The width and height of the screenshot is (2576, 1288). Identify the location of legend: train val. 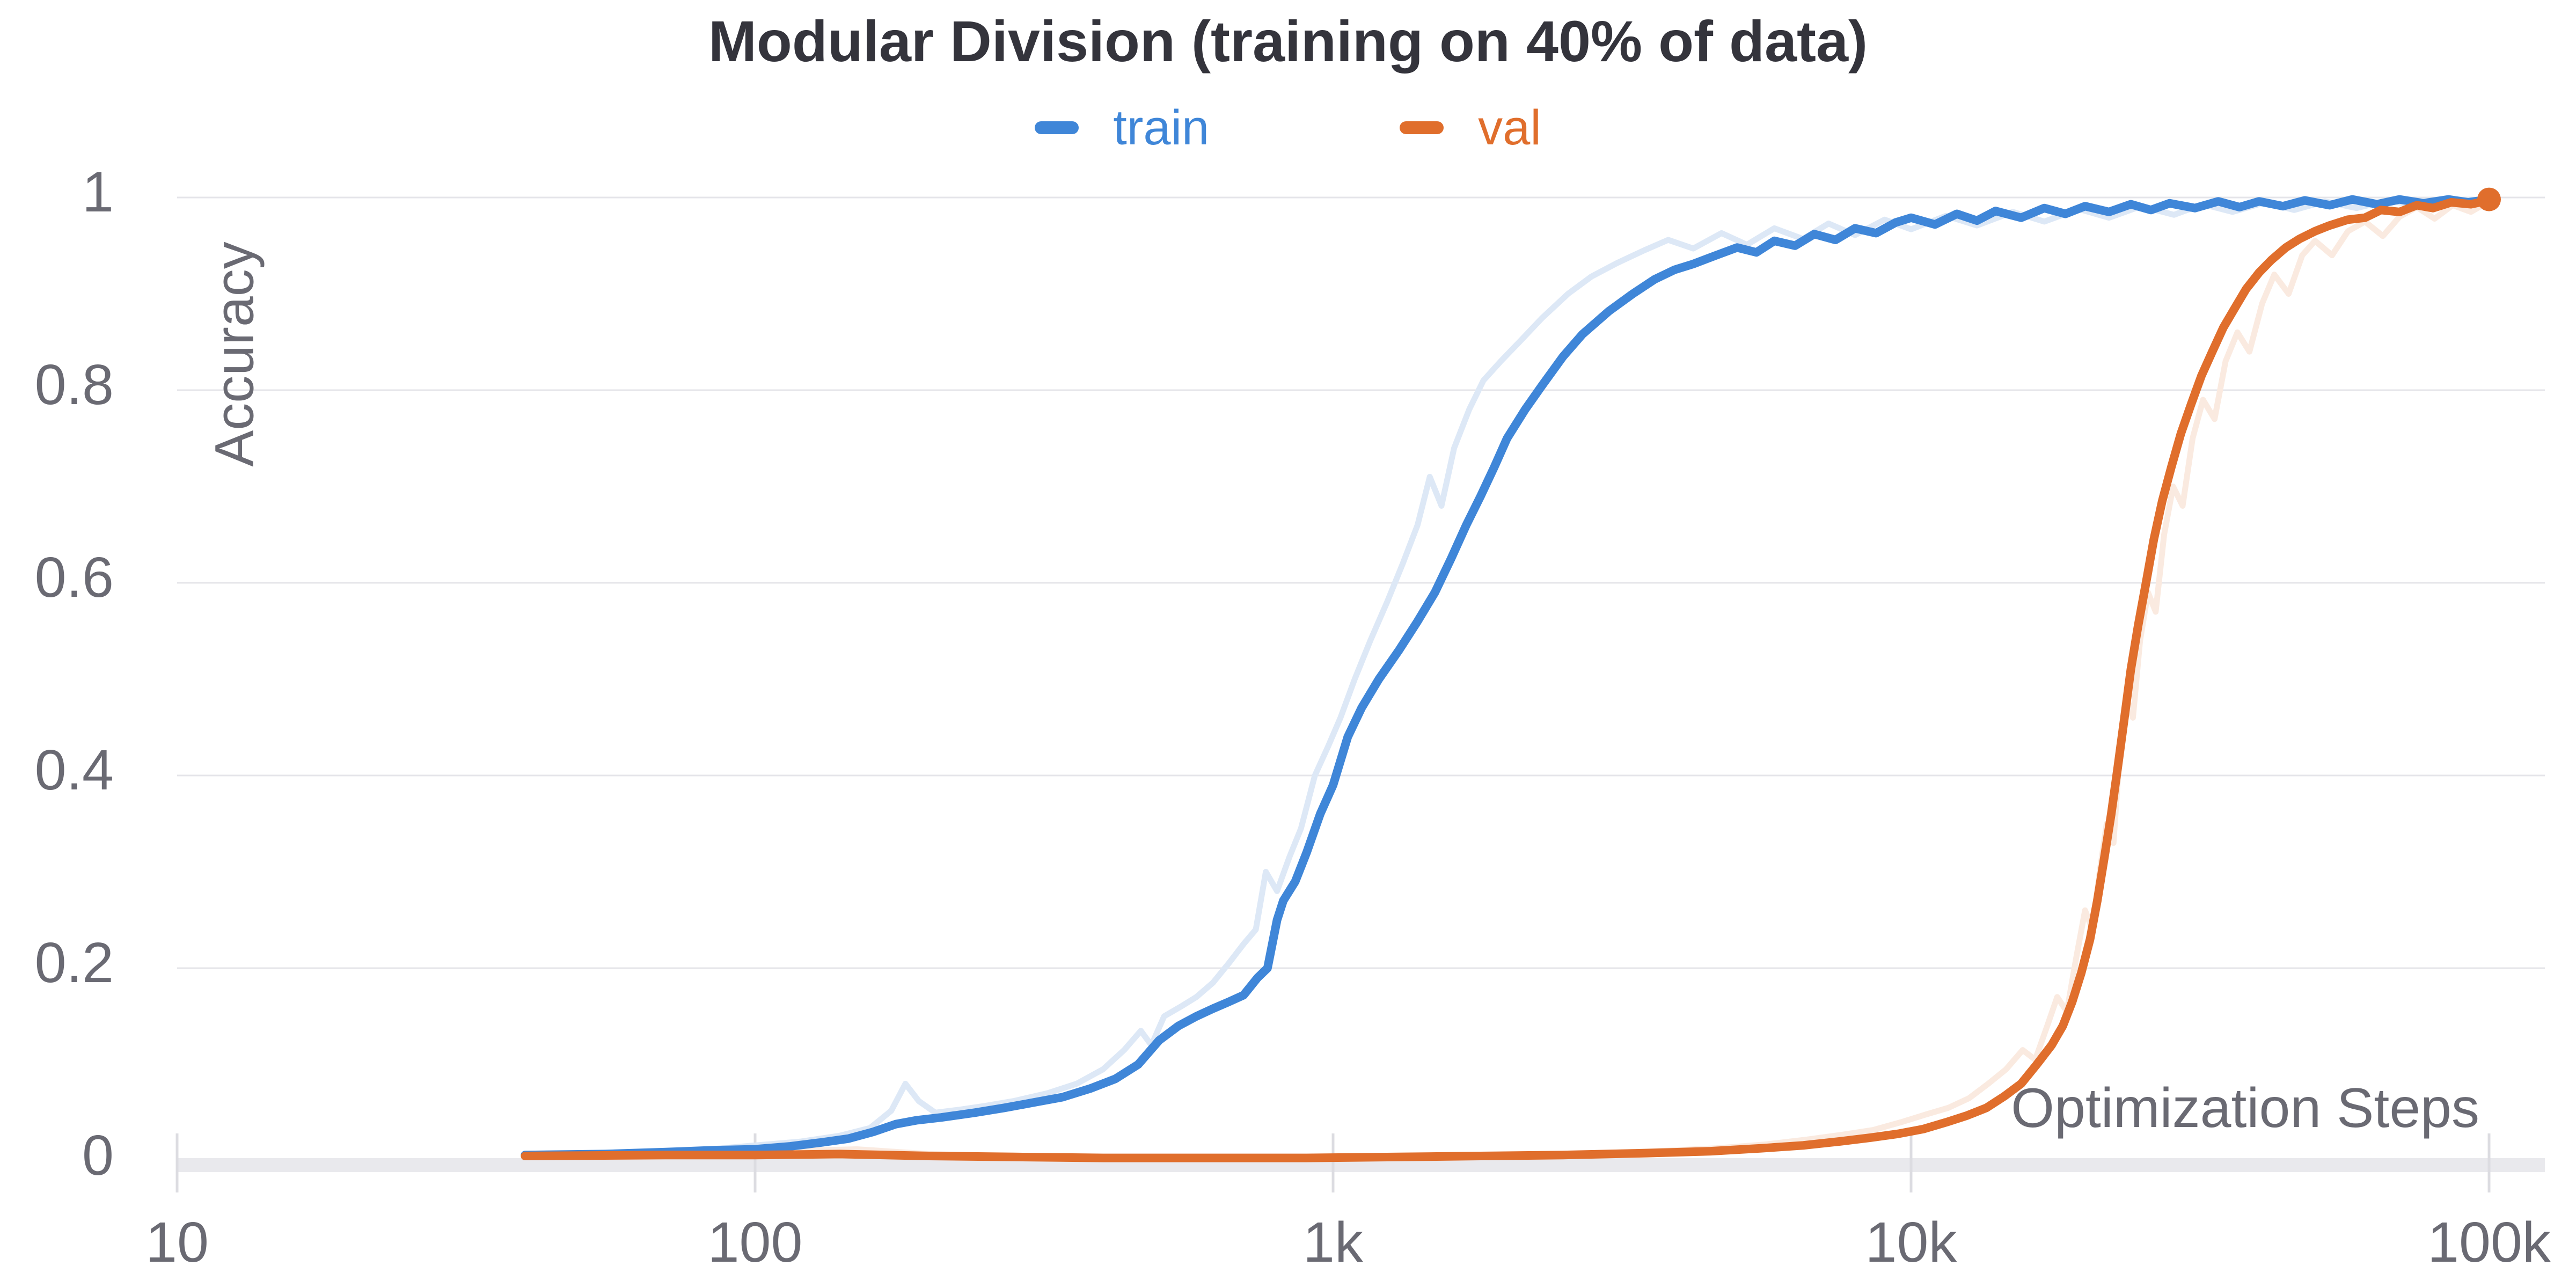
(1288, 127).